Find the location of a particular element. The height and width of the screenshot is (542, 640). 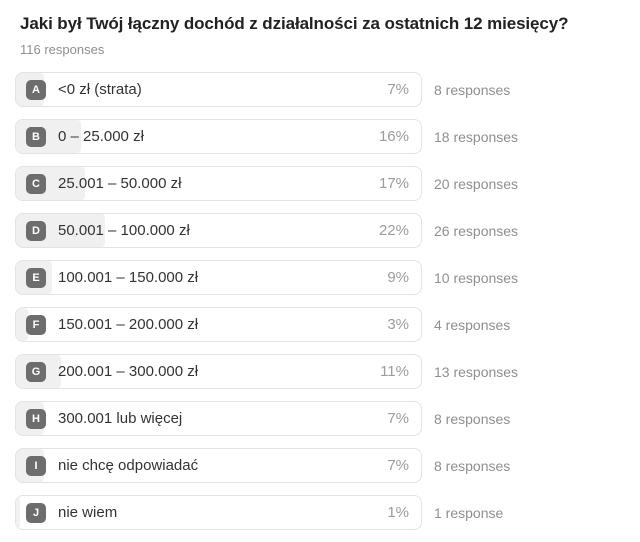

option-letter-badge: E is located at coordinates (36, 277).